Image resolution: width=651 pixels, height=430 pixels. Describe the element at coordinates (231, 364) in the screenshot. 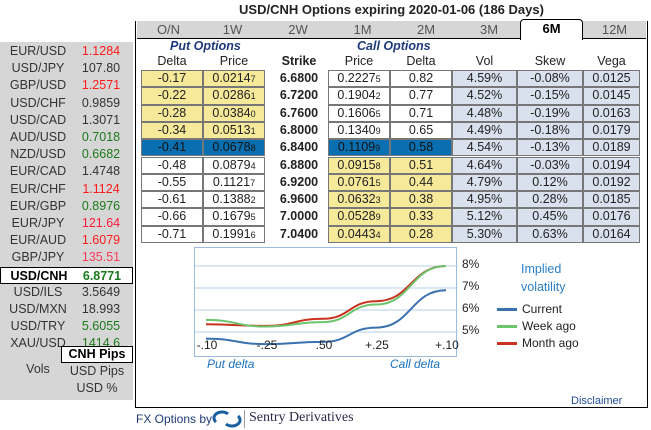

I see `put-delta-label: Put delta` at that location.